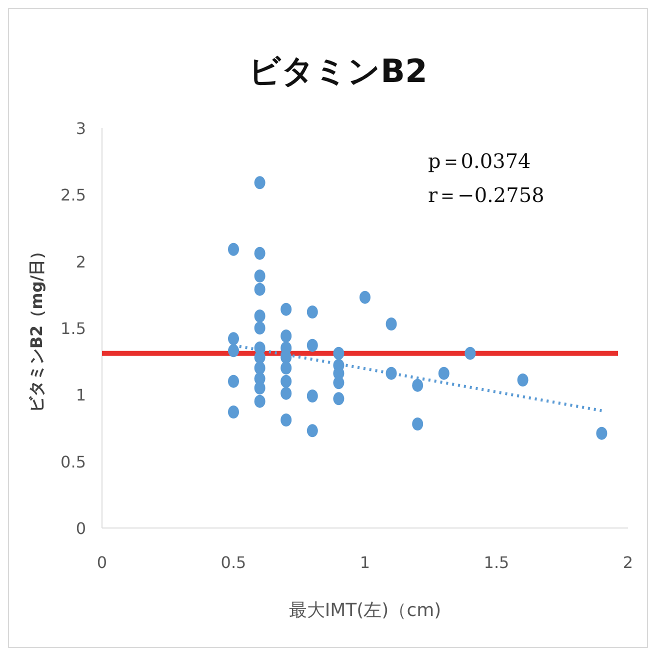 This screenshot has width=656, height=657. Describe the element at coordinates (73, 195) in the screenshot. I see `y-tick-label: 2.5` at that location.